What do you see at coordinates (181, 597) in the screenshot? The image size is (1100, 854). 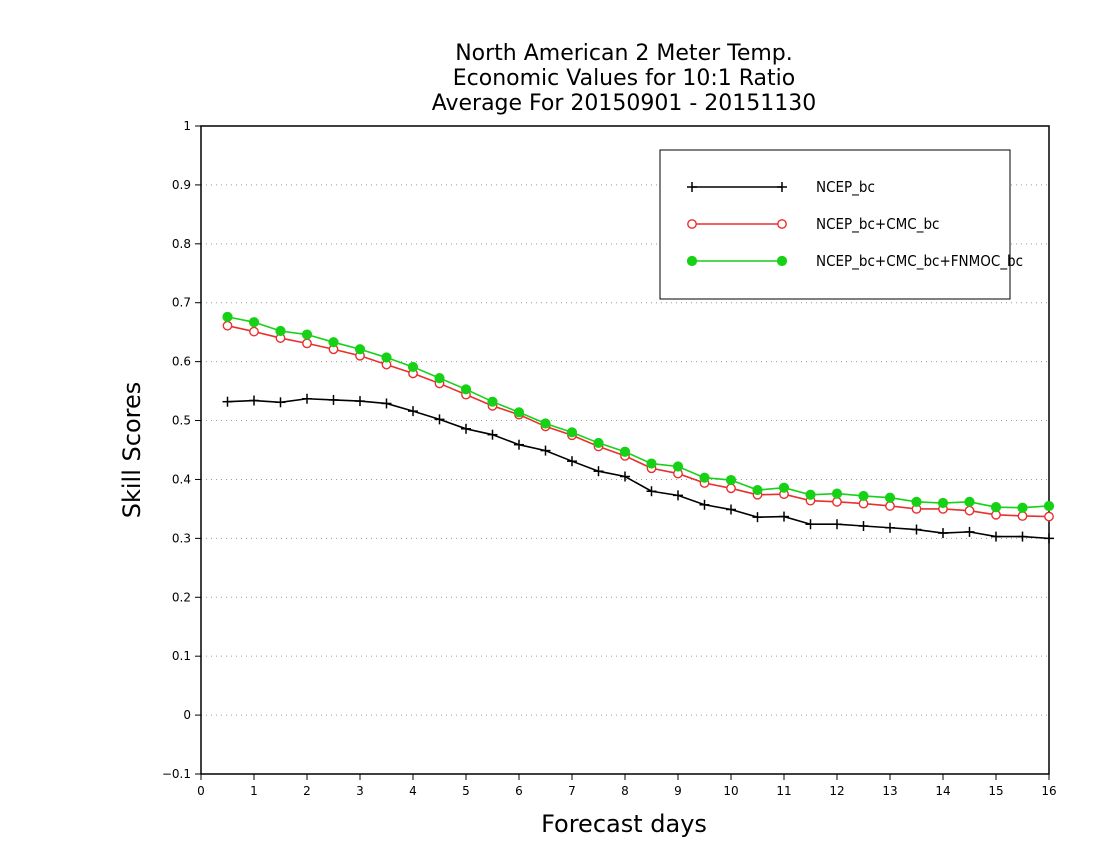 I see `y-tick-label-3: 0.2` at bounding box center [181, 597].